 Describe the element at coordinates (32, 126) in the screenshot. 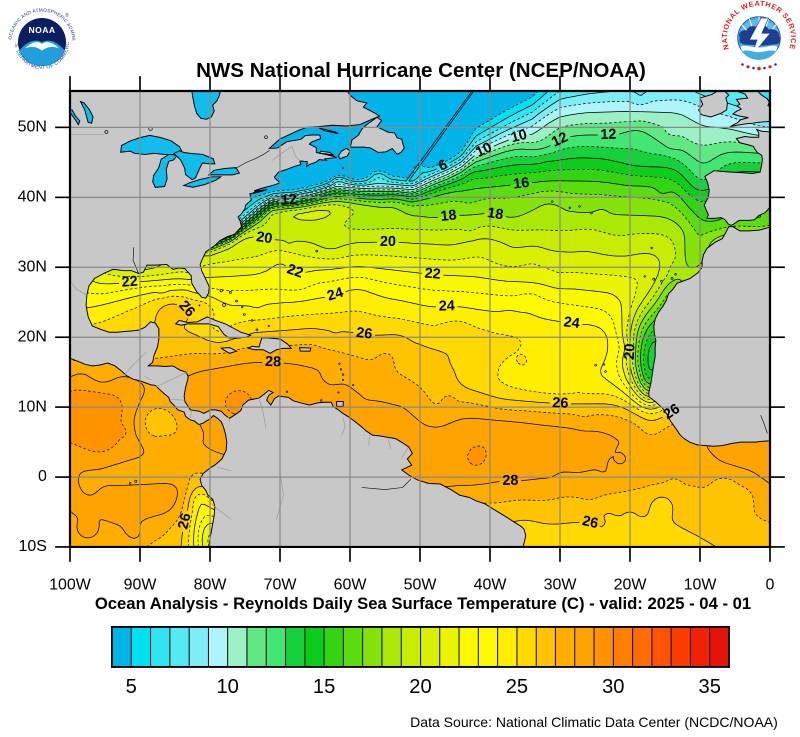

I see `svg-text: 50N` at that location.